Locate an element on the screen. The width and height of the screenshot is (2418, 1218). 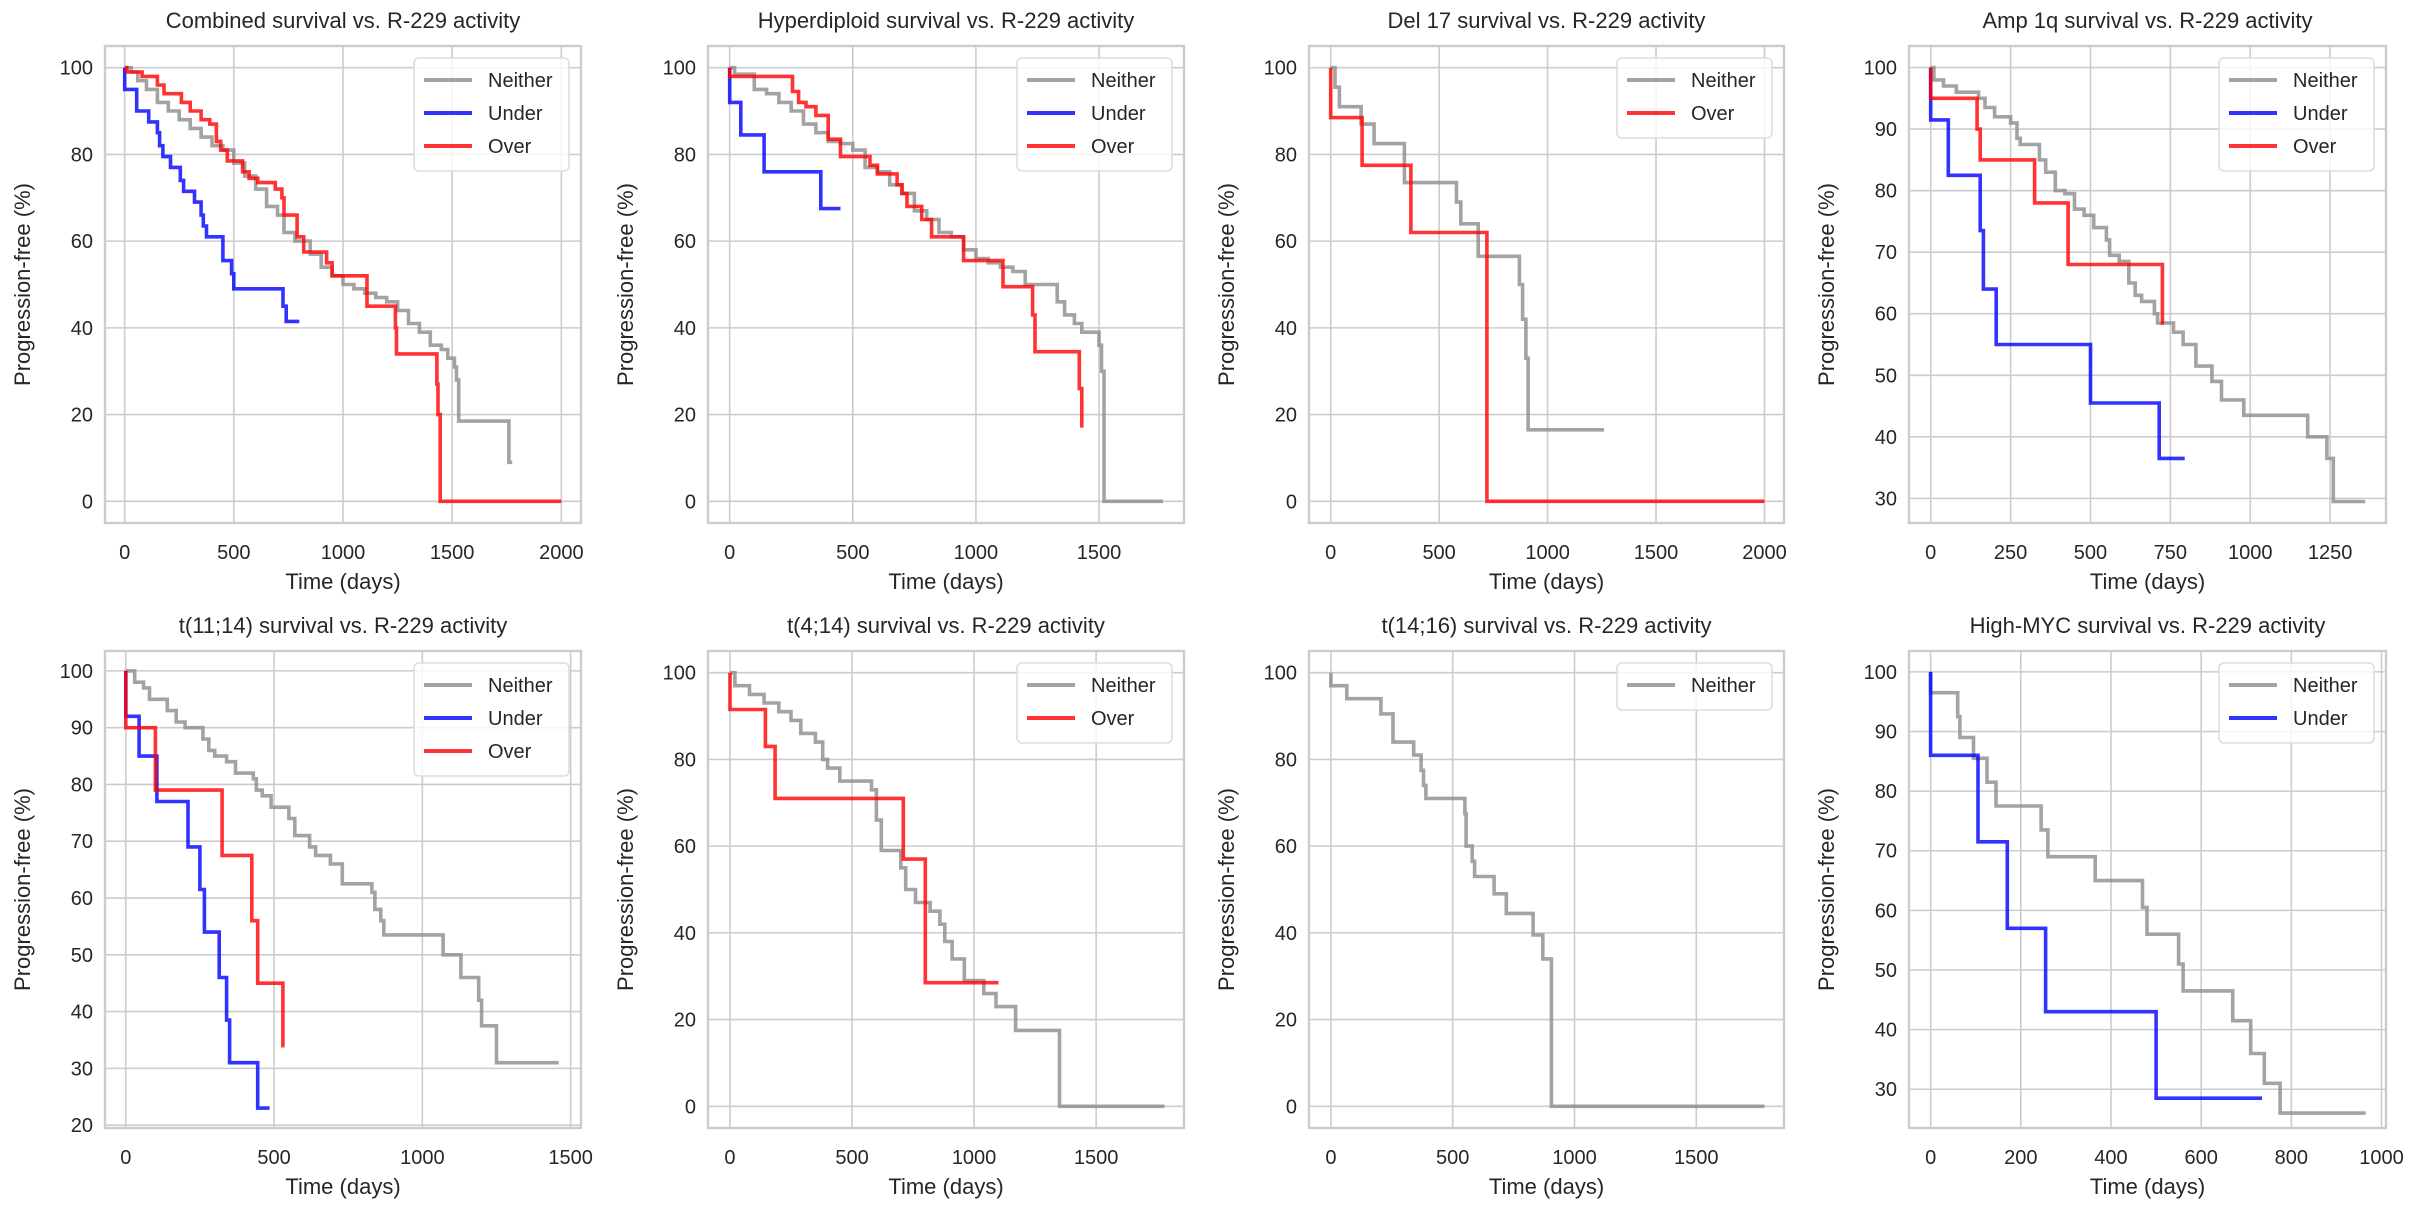
x-tick-label: 400 is located at coordinates (2110, 1158).